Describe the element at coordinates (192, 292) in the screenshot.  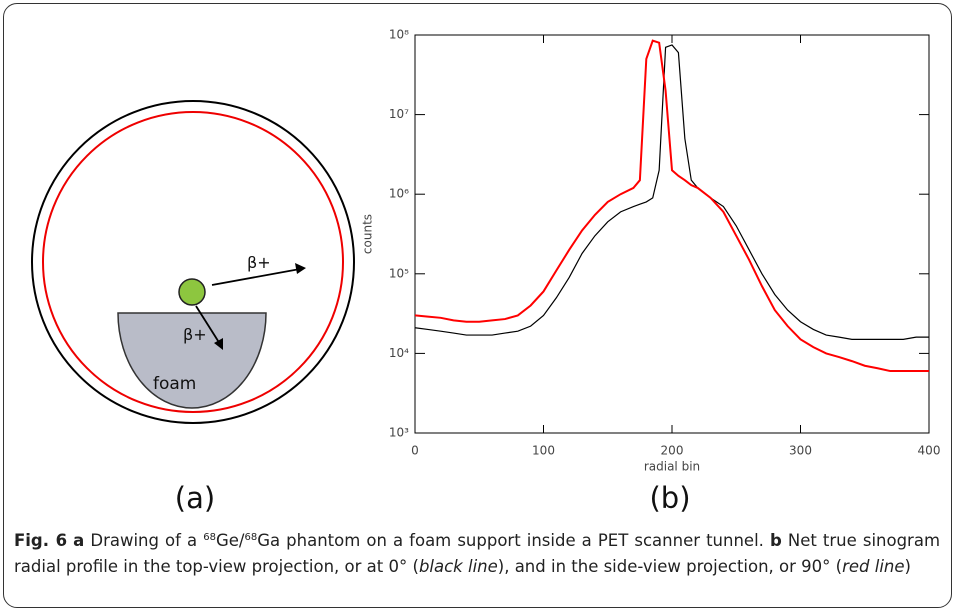
I see `phantom` at that location.